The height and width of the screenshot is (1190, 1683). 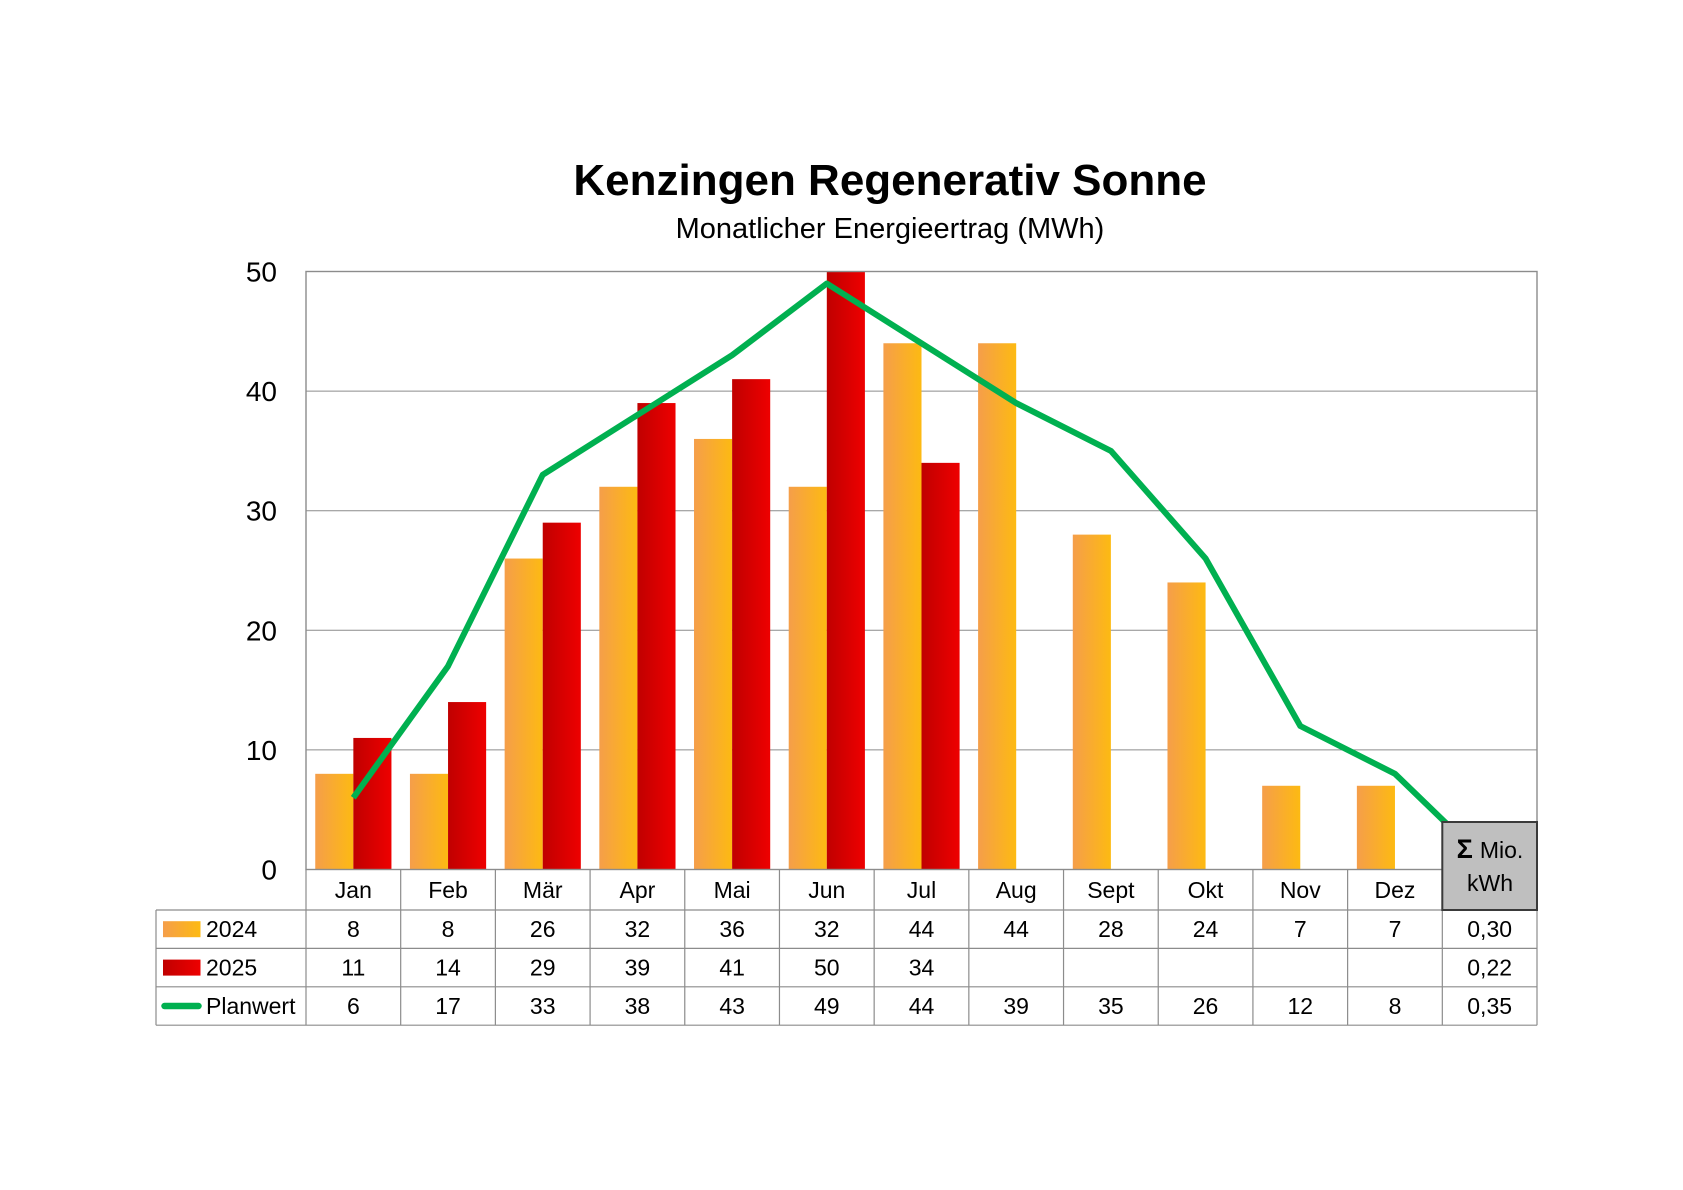 What do you see at coordinates (1501, 850) in the screenshot?
I see `total-unit-label: Mio.` at bounding box center [1501, 850].